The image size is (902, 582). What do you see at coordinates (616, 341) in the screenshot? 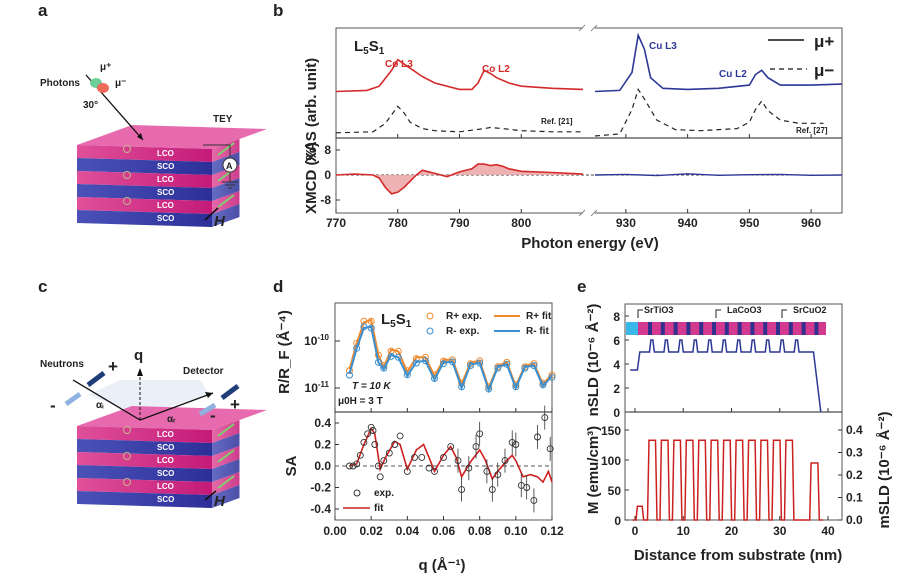
I see `nsld-y-tick-label: 6` at bounding box center [616, 341].